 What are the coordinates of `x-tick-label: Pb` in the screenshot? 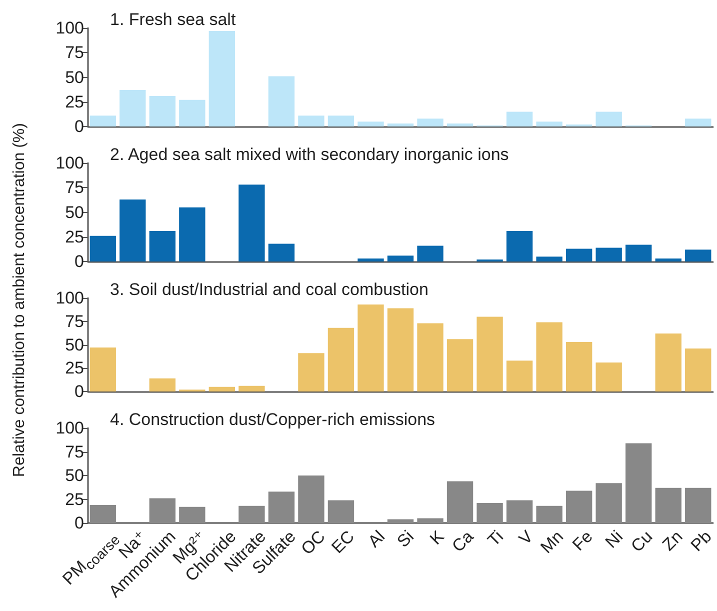 It's located at (701, 541).